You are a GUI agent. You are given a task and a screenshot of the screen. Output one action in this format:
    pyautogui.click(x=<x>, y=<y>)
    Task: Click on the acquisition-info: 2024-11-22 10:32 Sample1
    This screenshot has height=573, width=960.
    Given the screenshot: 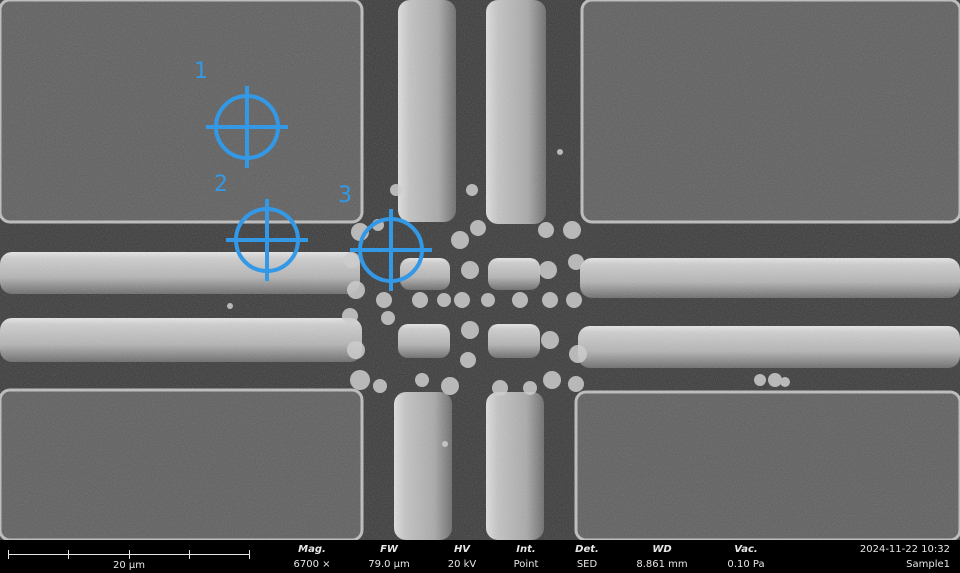 What is the action you would take?
    pyautogui.click(x=905, y=558)
    